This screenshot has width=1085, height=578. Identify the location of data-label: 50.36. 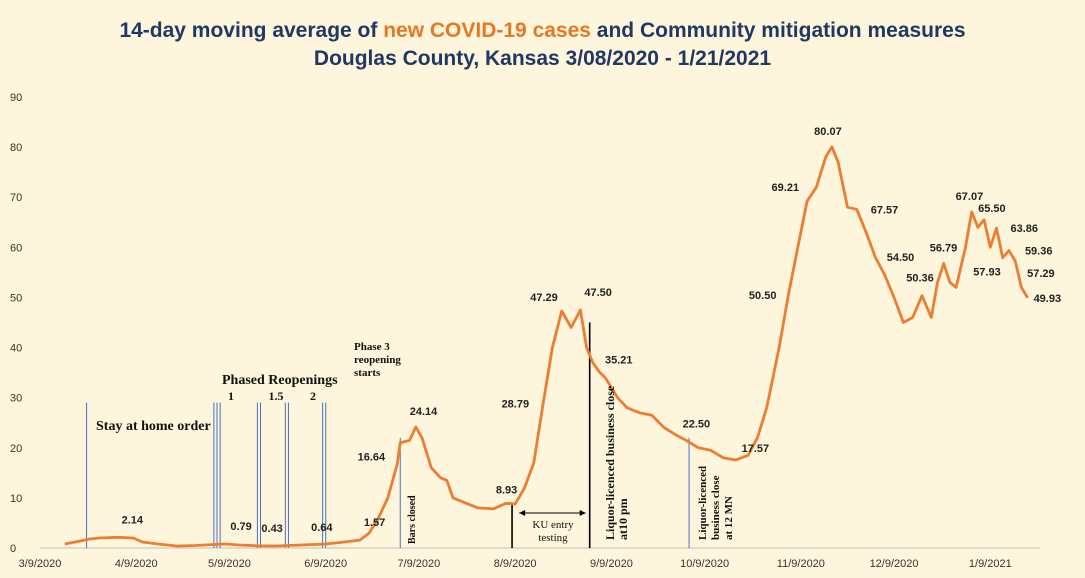
(920, 279).